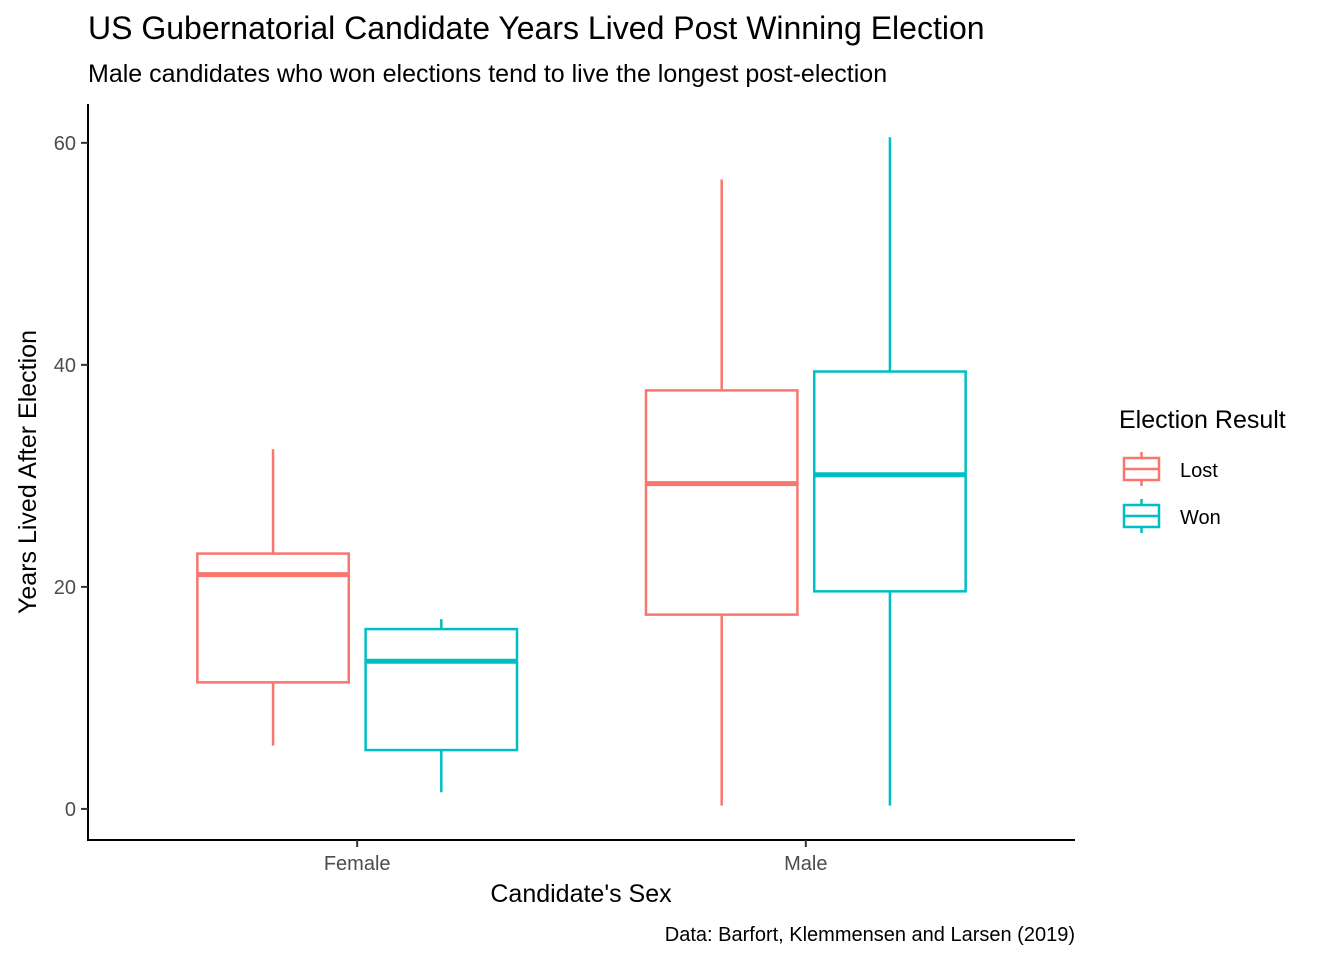 Image resolution: width=1344 pixels, height=960 pixels. Describe the element at coordinates (581, 894) in the screenshot. I see `x-axis-title: Candidate's Sex` at that location.